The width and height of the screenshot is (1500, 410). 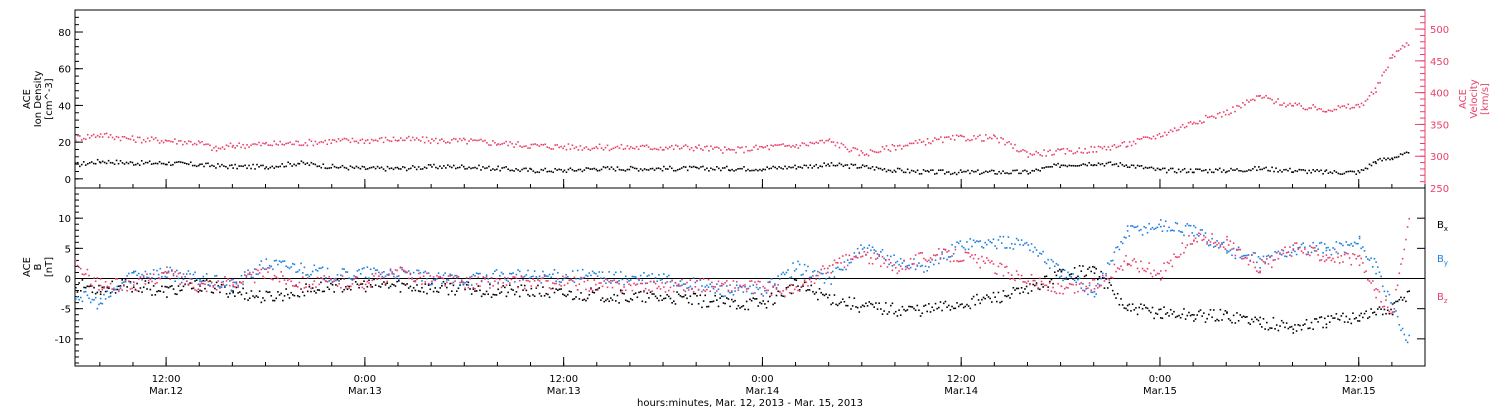 What do you see at coordinates (365, 391) in the screenshot?
I see `x-tick-date: Mar.13` at bounding box center [365, 391].